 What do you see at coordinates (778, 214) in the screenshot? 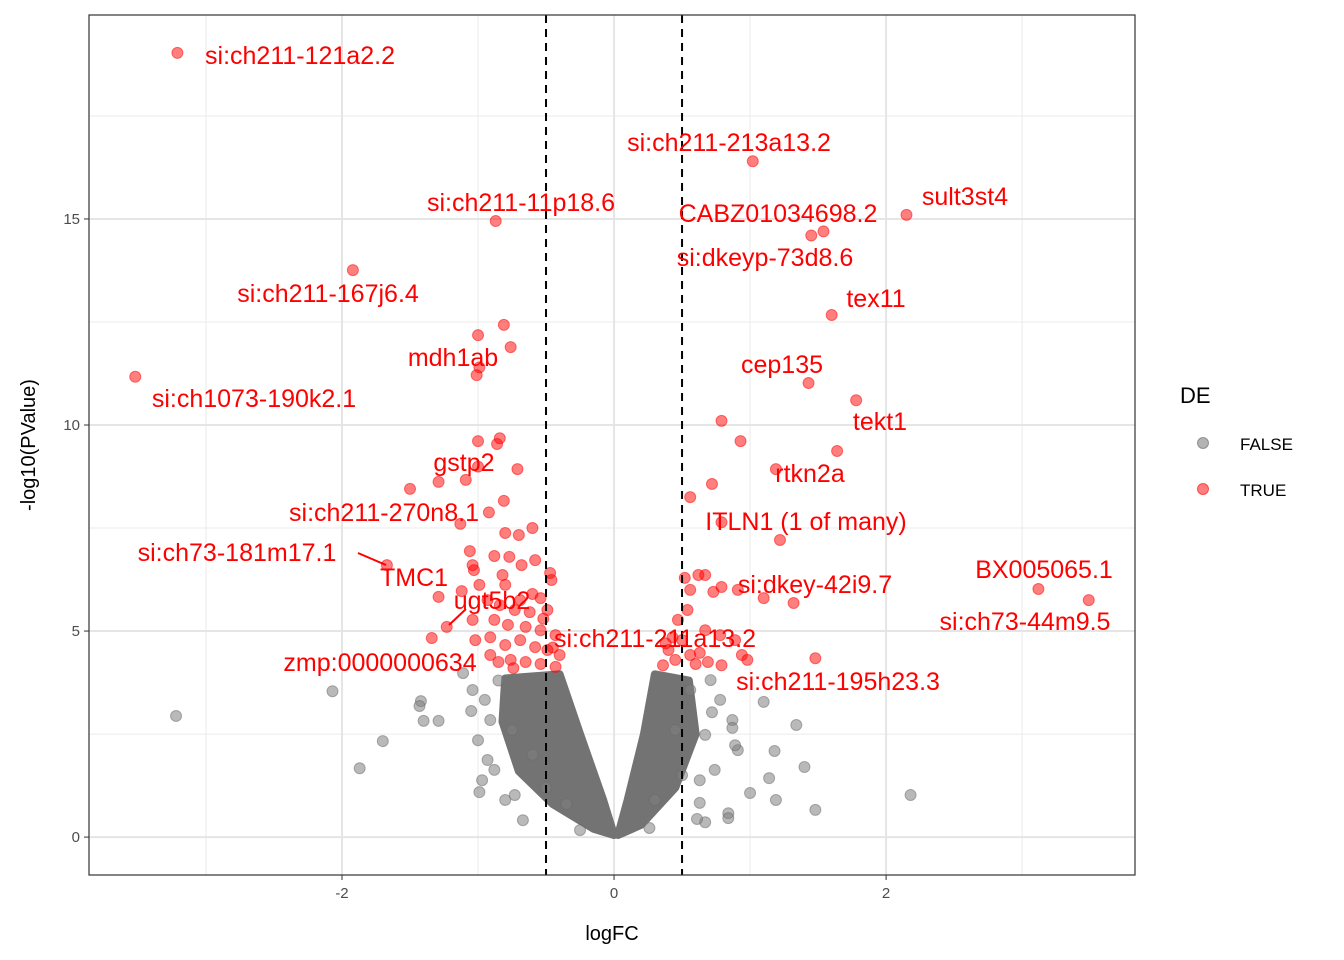
I see `gene-label: CABZ01034698.2` at bounding box center [778, 214].